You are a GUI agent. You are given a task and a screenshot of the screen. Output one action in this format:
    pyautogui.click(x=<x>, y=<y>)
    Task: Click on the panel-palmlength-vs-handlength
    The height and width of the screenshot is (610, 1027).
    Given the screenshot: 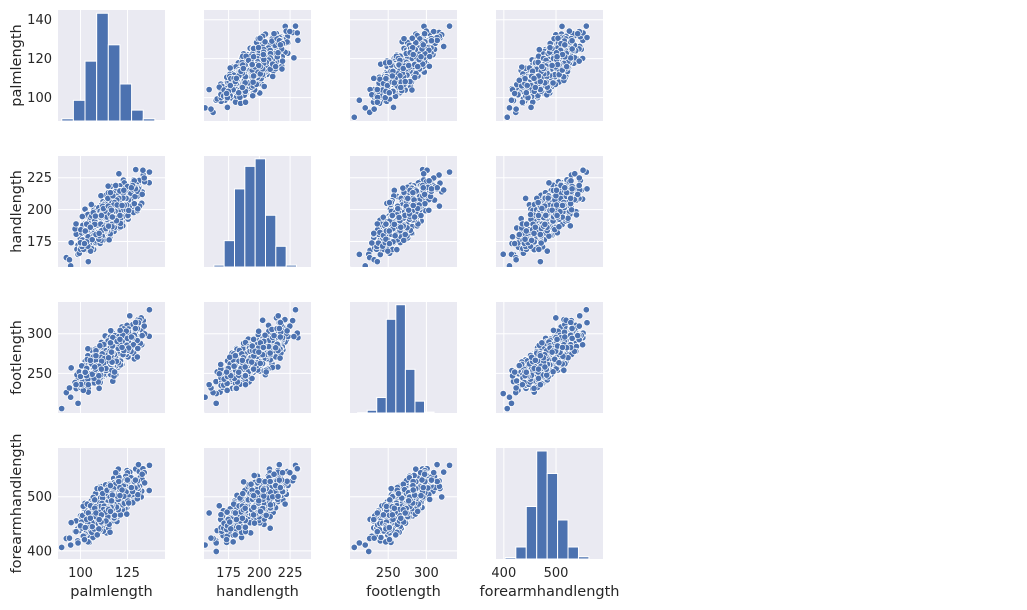 What is the action you would take?
    pyautogui.click(x=254, y=65)
    